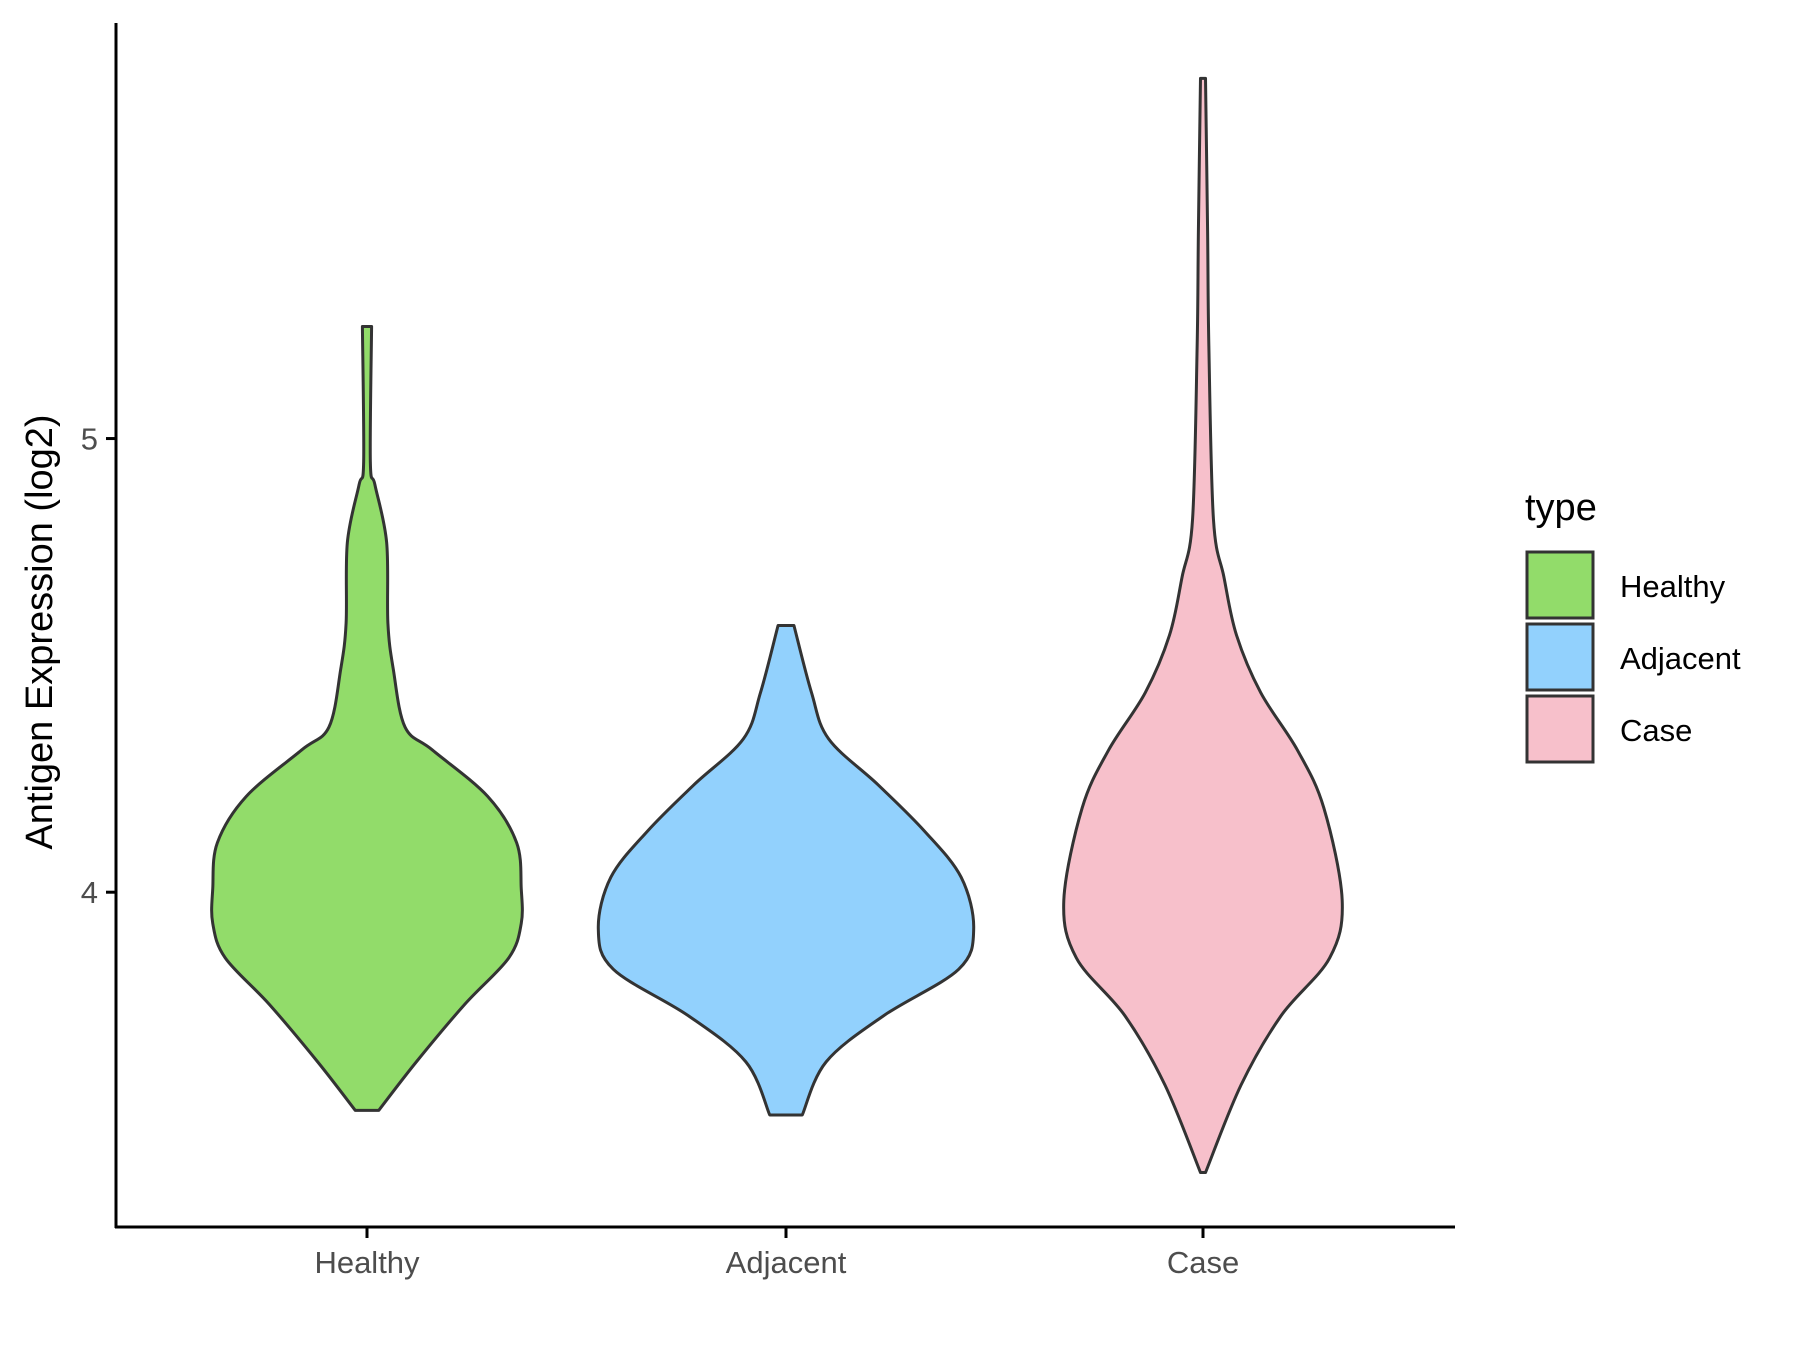 This screenshot has height=1355, width=1800. What do you see at coordinates (367, 718) in the screenshot?
I see `violin-healthy` at bounding box center [367, 718].